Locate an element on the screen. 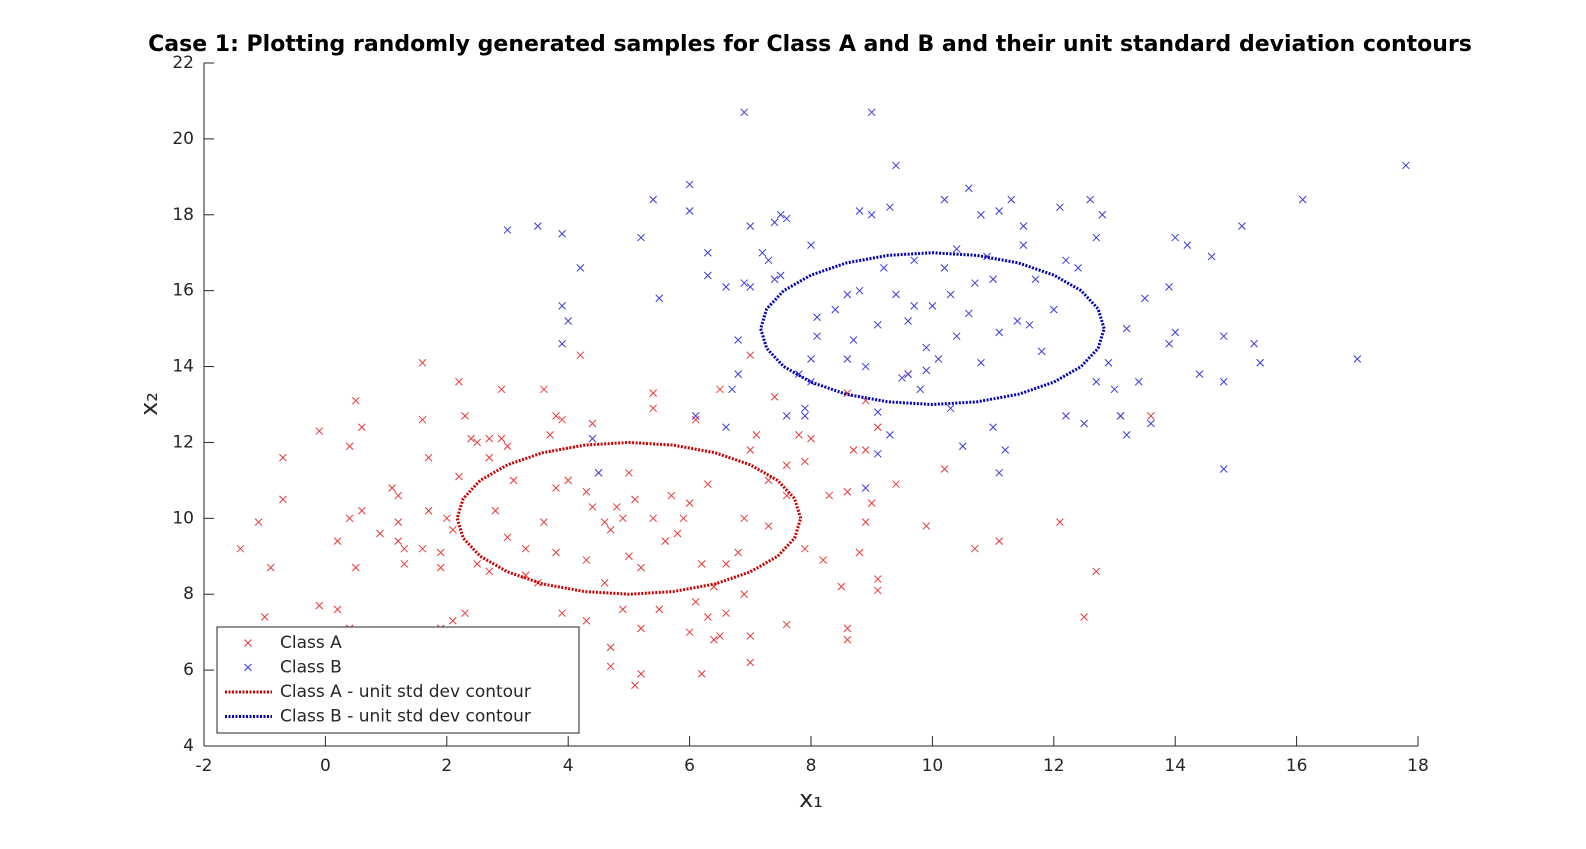 Image resolution: width=1586 pixels, height=849 pixels. x-tick-label: 10 is located at coordinates (933, 766).